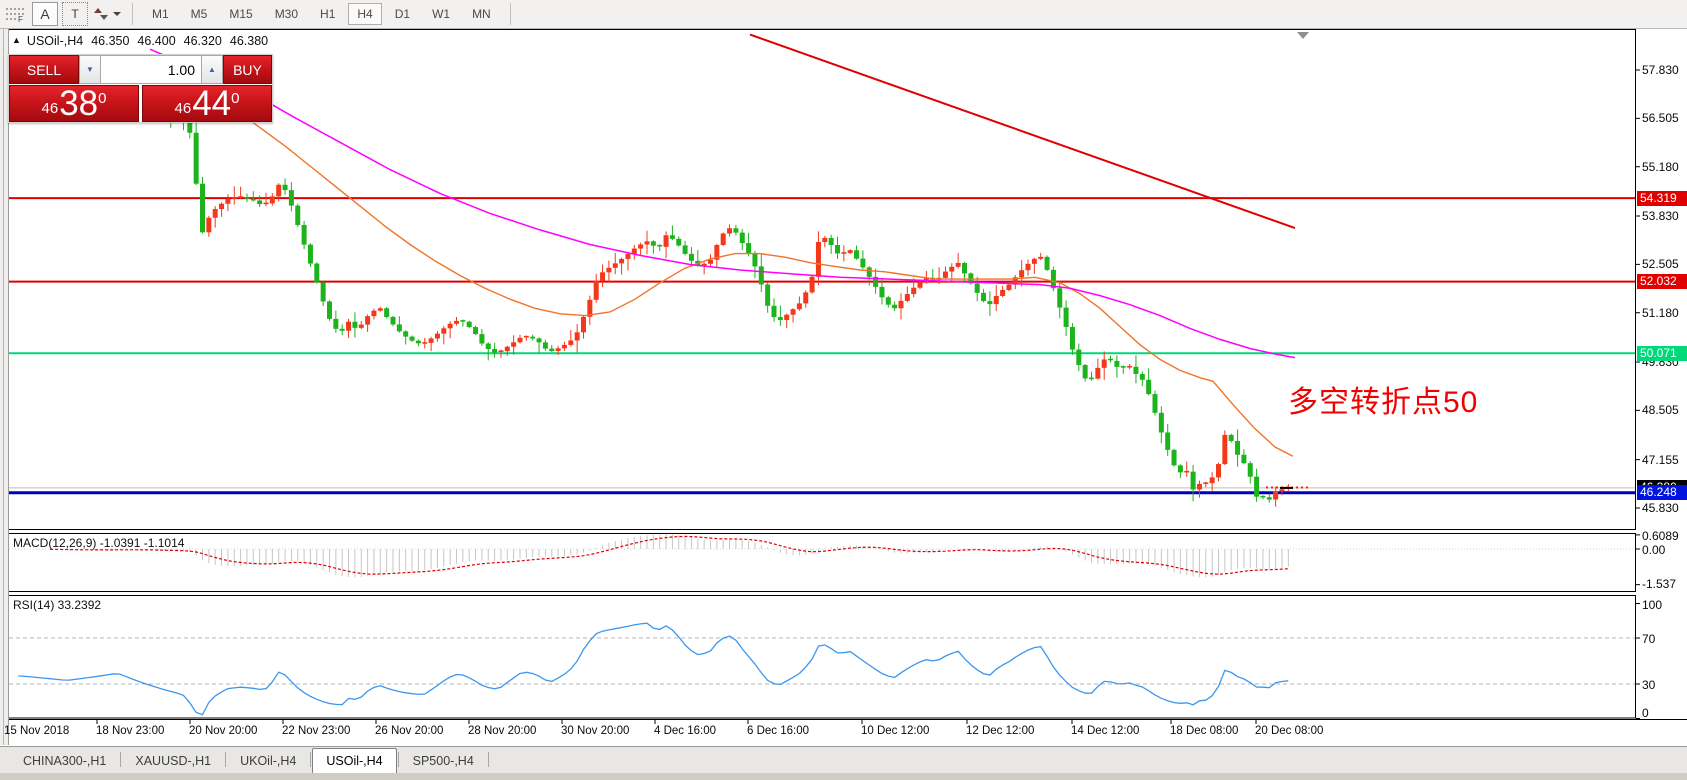 This screenshot has height=780, width=1687. Describe the element at coordinates (1105, 731) in the screenshot. I see `time-axis-label: 14 Dec 12:00` at that location.